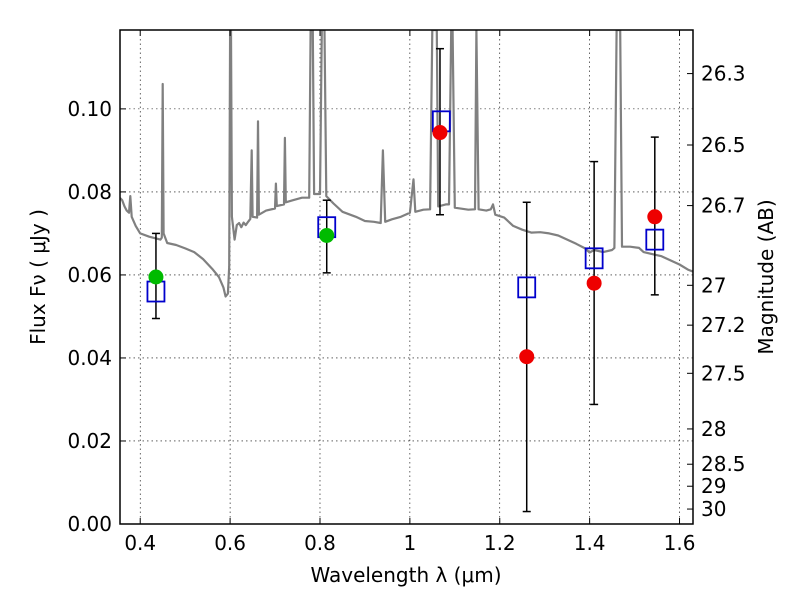 This screenshot has width=800, height=600. What do you see at coordinates (713, 486) in the screenshot?
I see `y-right-tick-label: 29` at bounding box center [713, 486].